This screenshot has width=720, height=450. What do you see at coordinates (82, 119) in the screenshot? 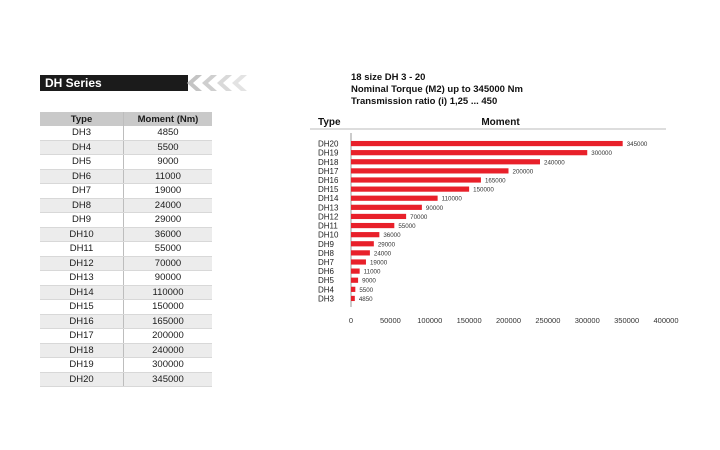
I see `column-header-type: Type` at bounding box center [82, 119].